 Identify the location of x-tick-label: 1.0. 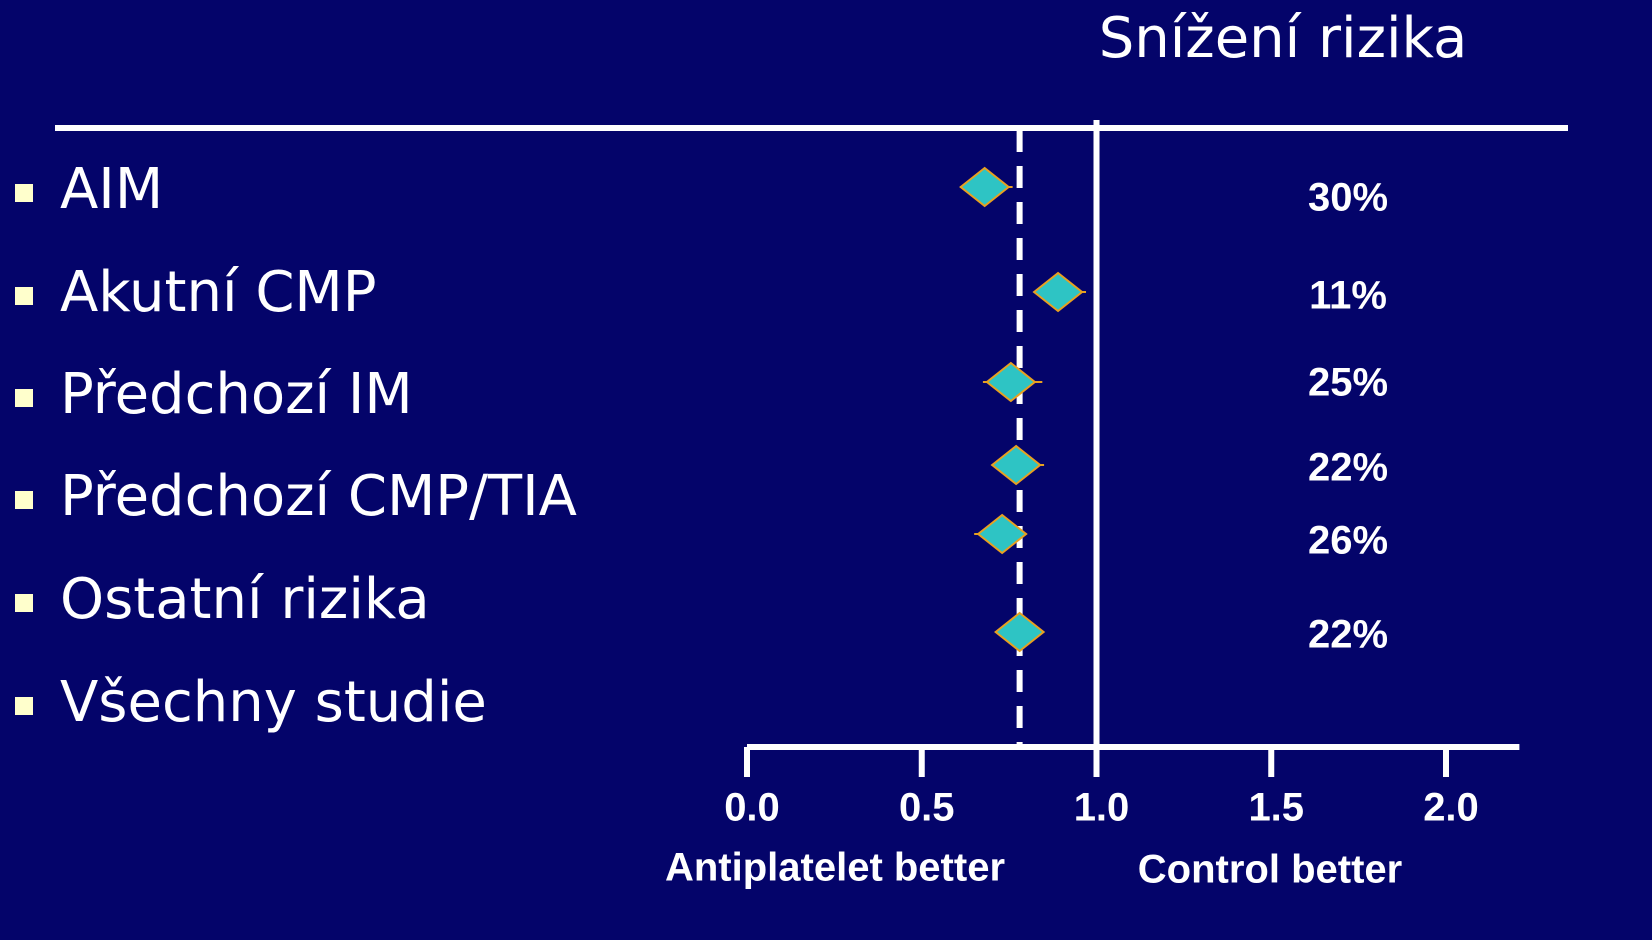
(1102, 808).